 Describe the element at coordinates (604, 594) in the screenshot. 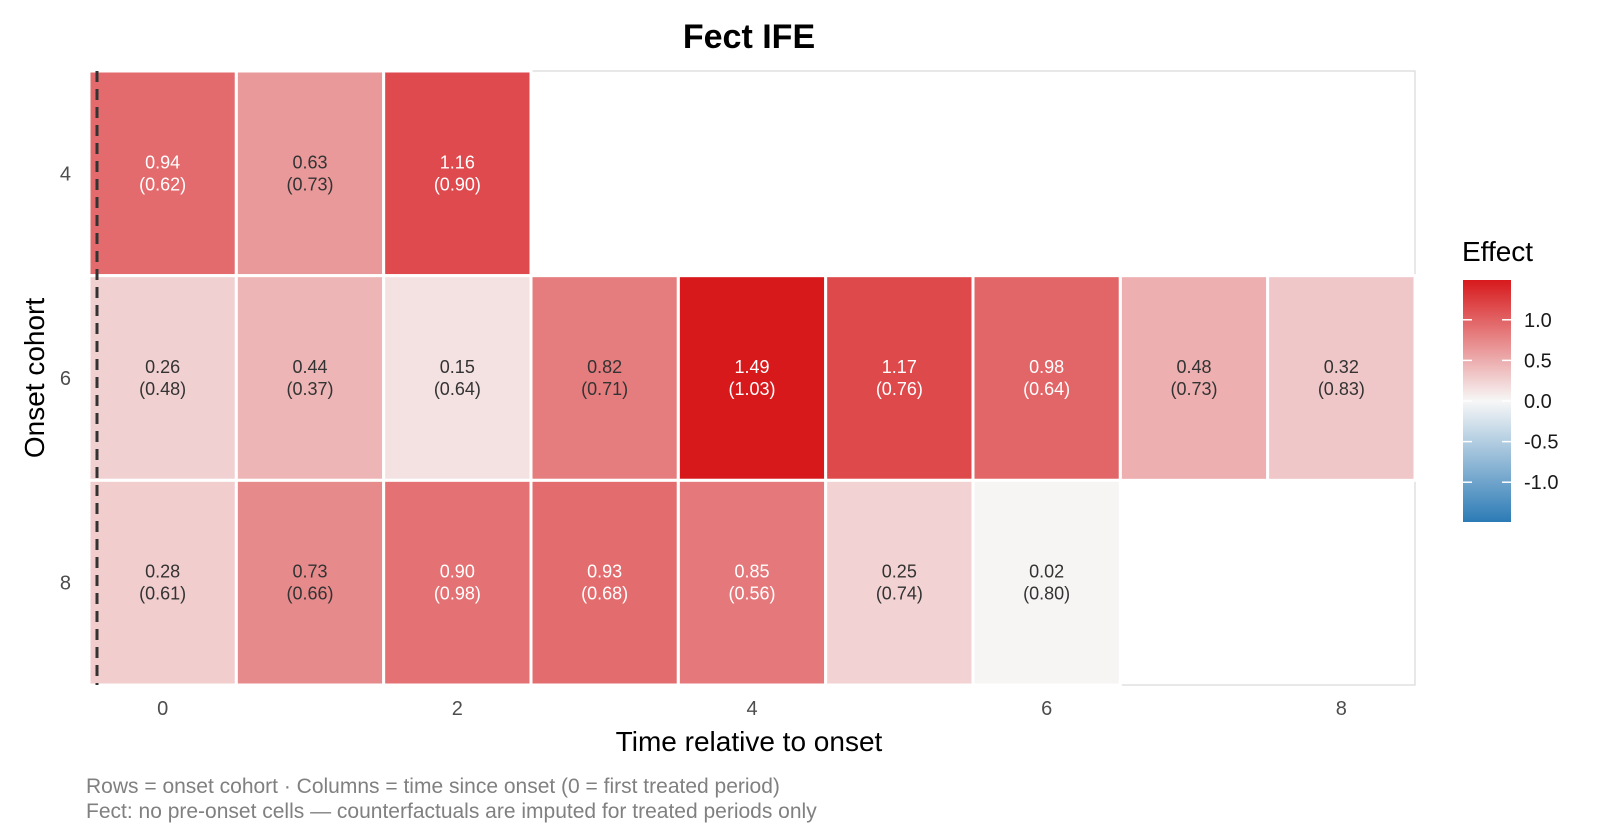

I see `cell-se-label: (0.68)` at that location.